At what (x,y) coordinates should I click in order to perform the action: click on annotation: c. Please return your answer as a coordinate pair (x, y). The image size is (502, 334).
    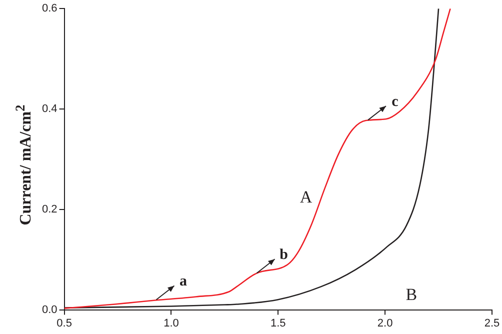
    Looking at the image, I should click on (395, 102).